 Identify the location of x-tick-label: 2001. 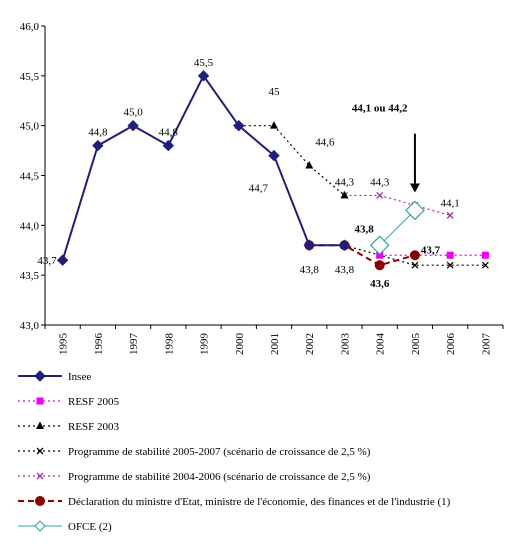
(275, 344).